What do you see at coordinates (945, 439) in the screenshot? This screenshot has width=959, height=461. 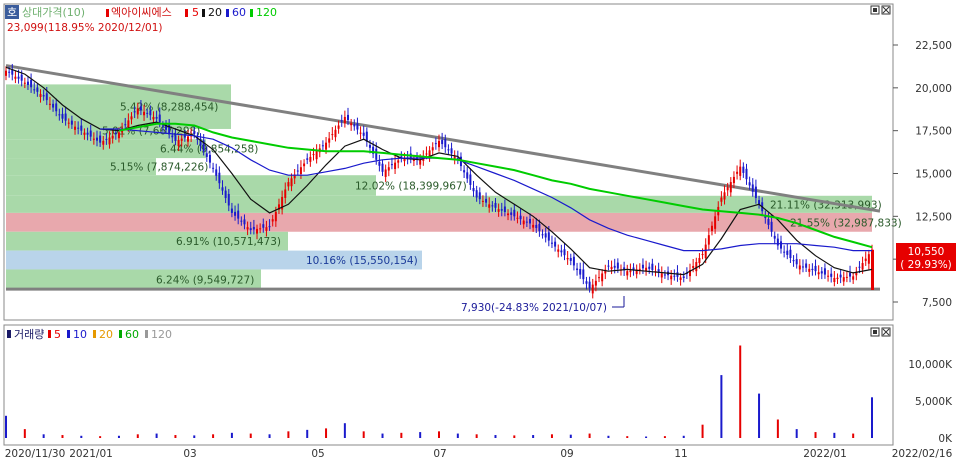 I see `volume-tick-label: 0K` at bounding box center [945, 439].